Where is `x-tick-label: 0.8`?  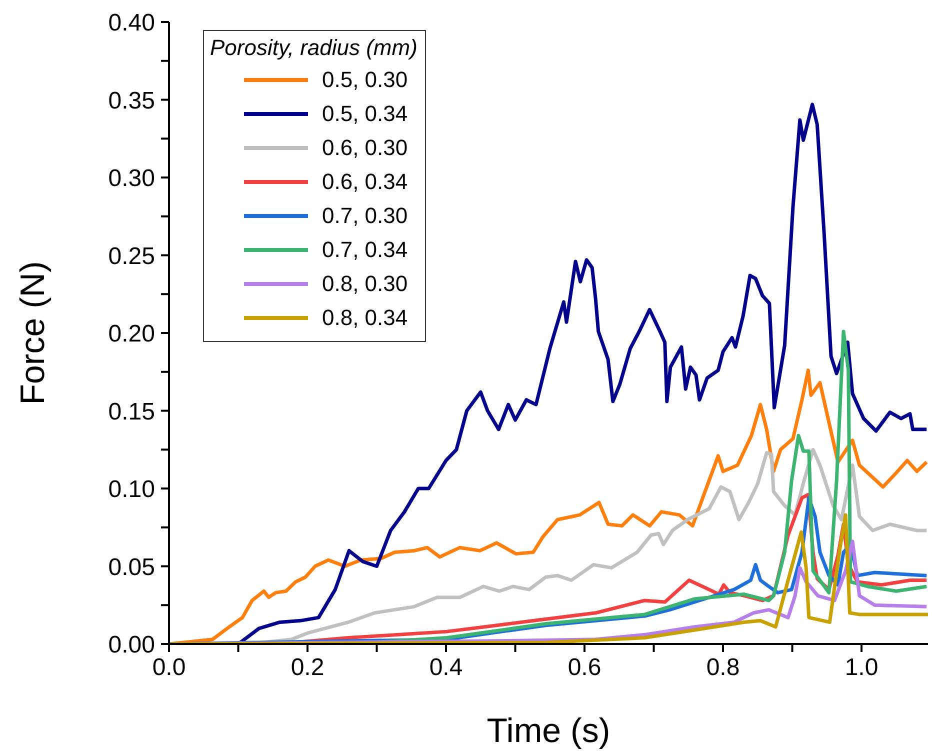 x-tick-label: 0.8 is located at coordinates (723, 668).